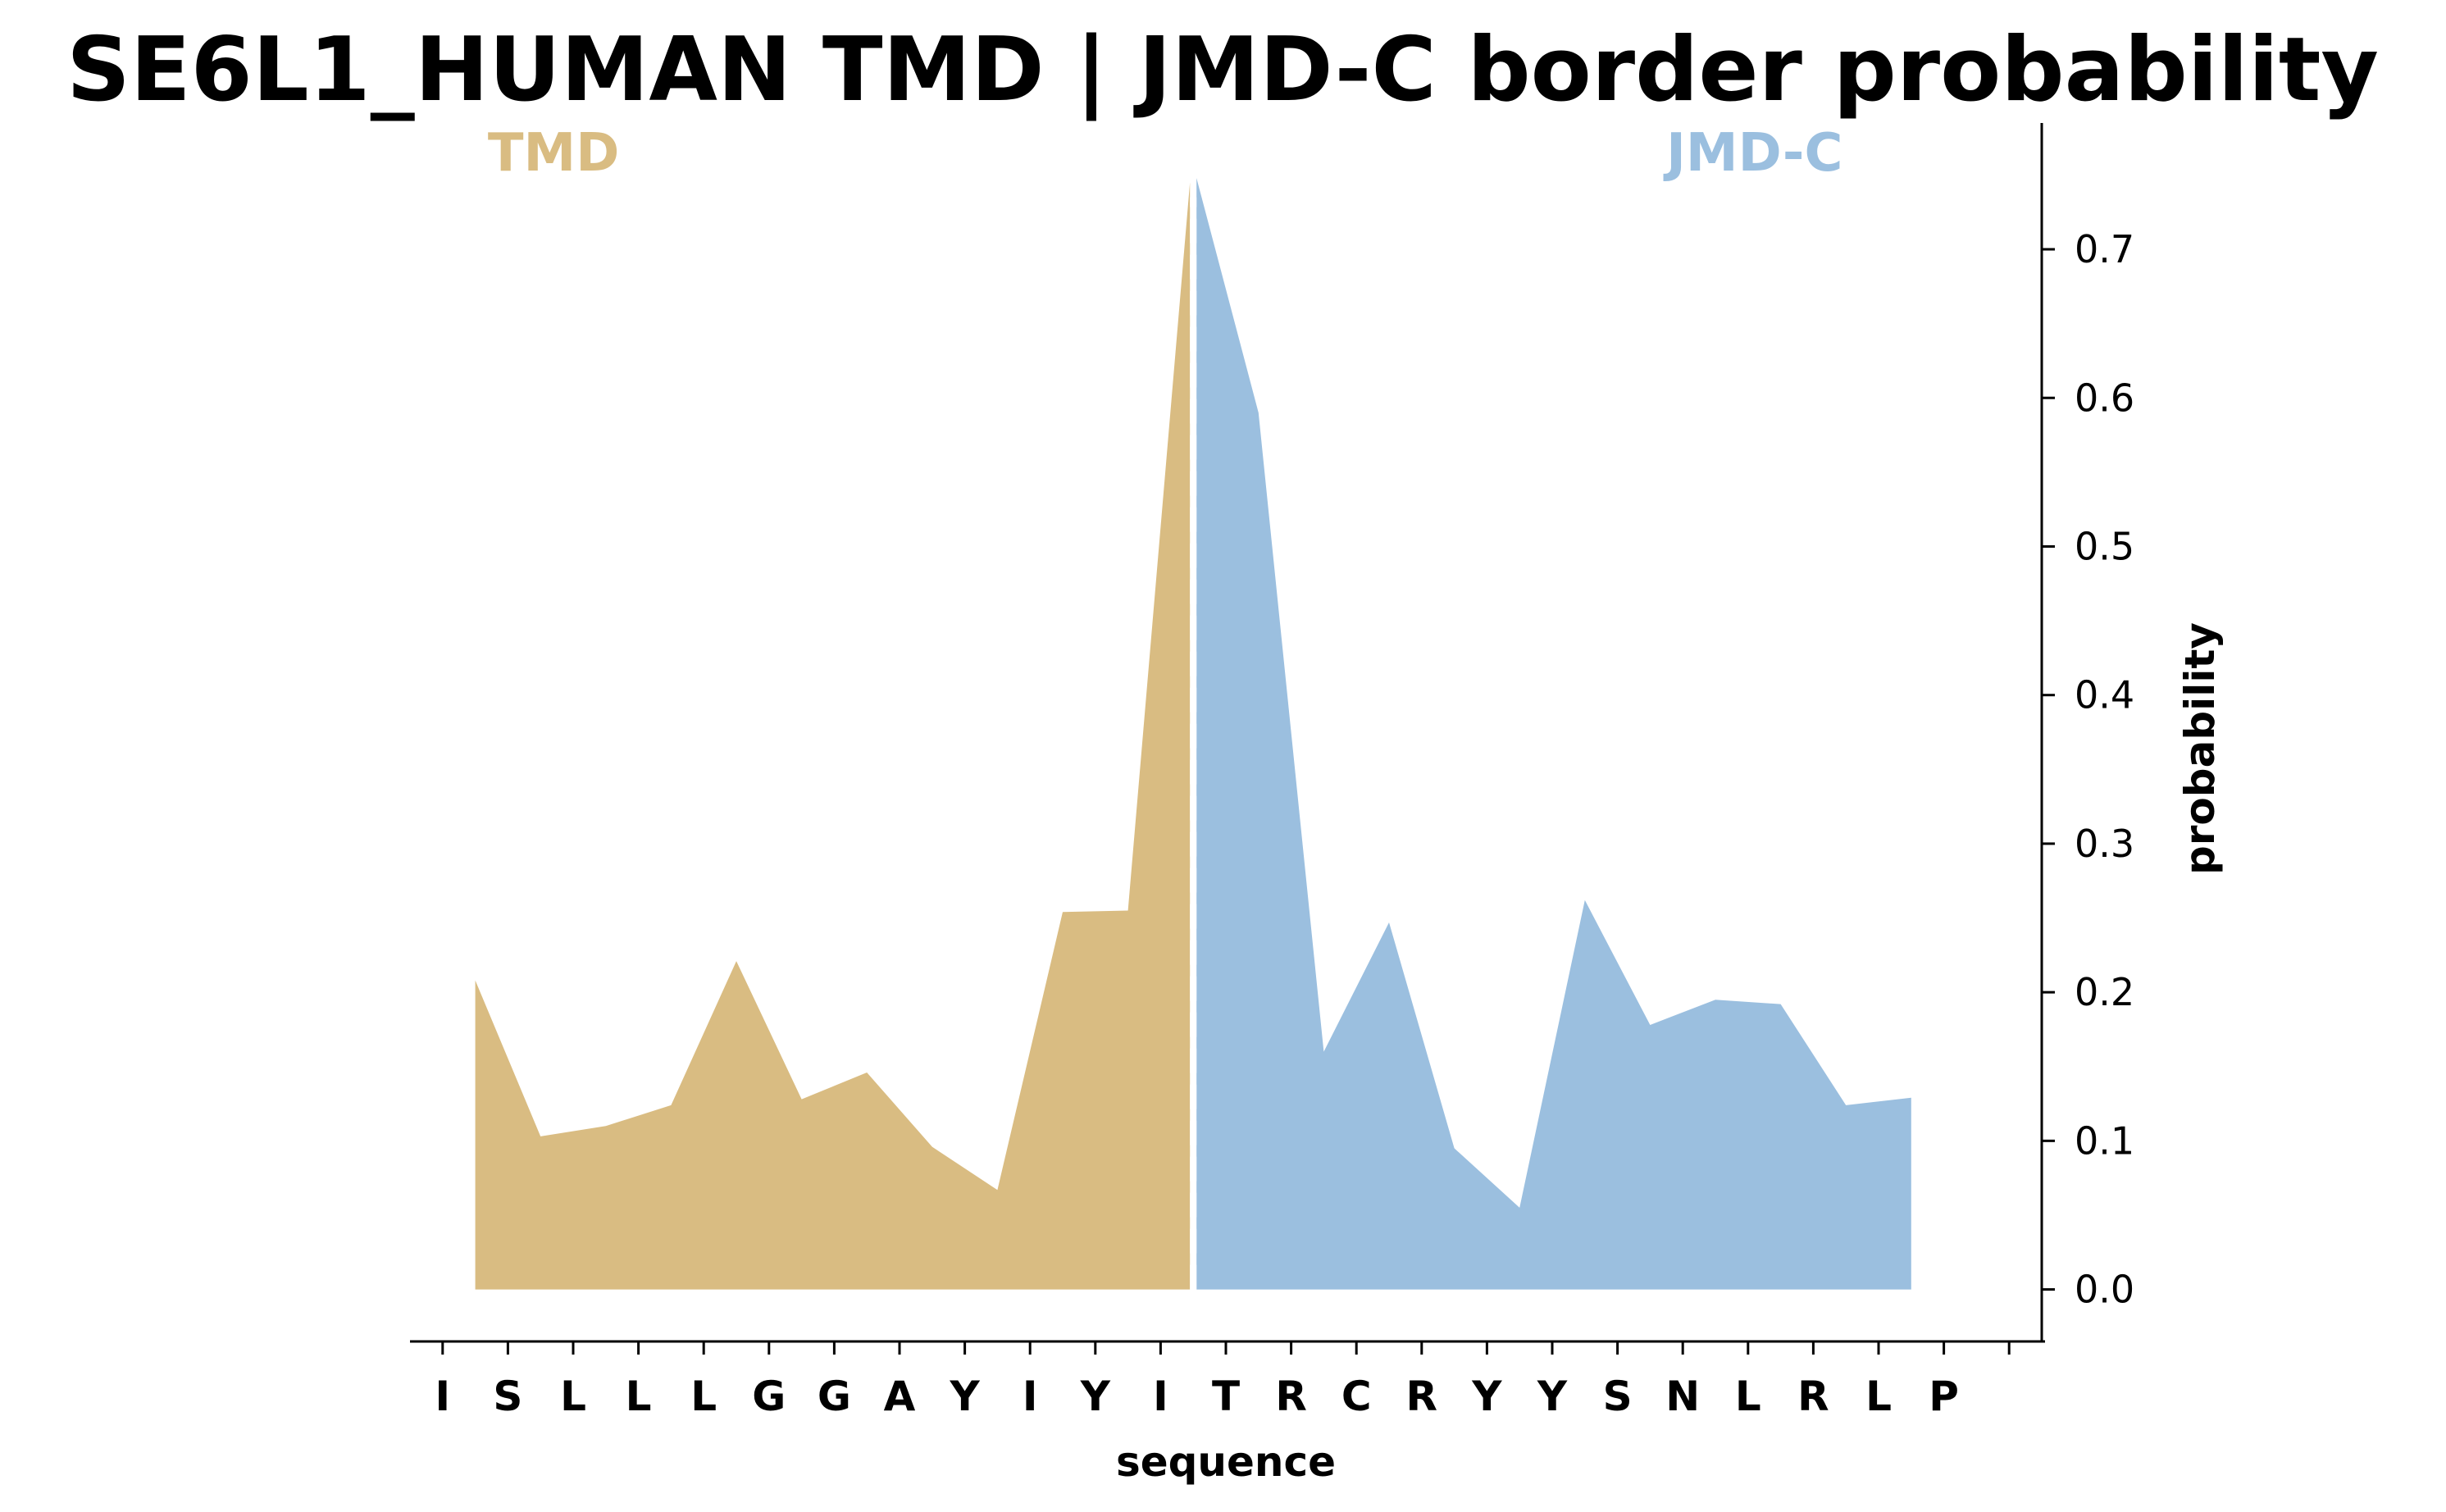 The width and height of the screenshot is (2446, 1512). Describe the element at coordinates (553, 153) in the screenshot. I see `tmd-region-label: TMD` at that location.